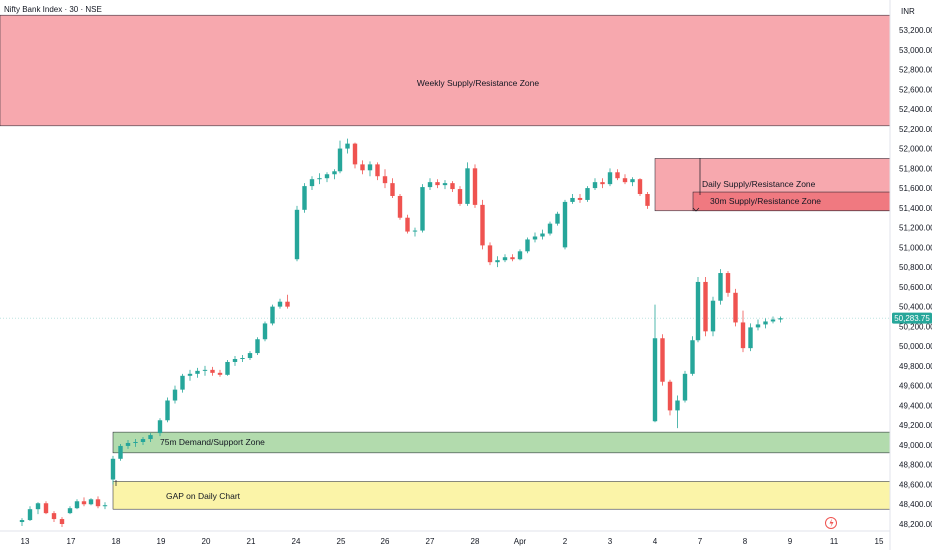 The height and width of the screenshot is (550, 932). What do you see at coordinates (915, 109) in the screenshot?
I see `price-tick-label: 52,400.00` at bounding box center [915, 109].